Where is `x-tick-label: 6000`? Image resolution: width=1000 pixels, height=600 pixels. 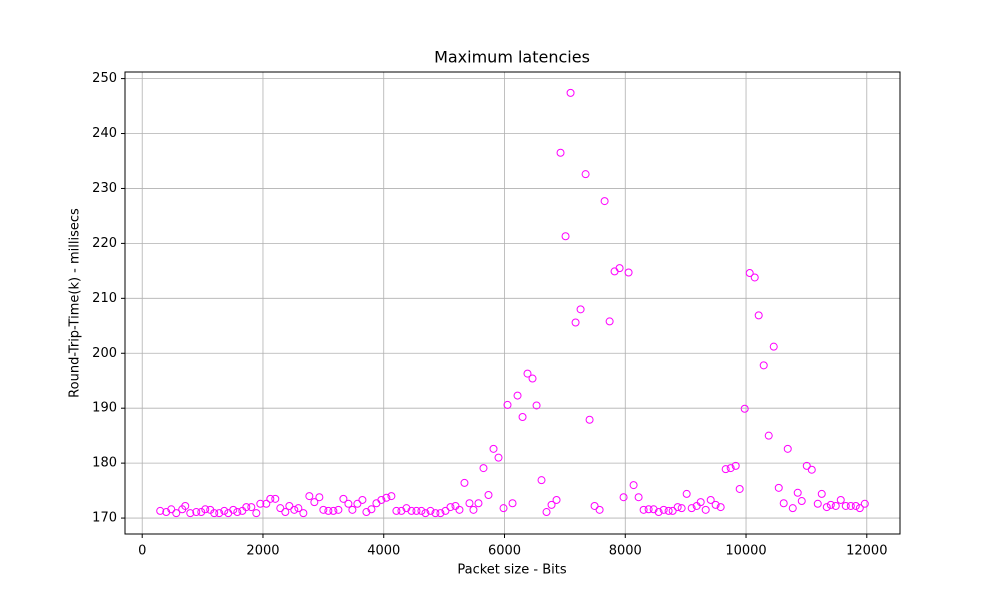
x-tick-label: 6000 is located at coordinates (504, 551).